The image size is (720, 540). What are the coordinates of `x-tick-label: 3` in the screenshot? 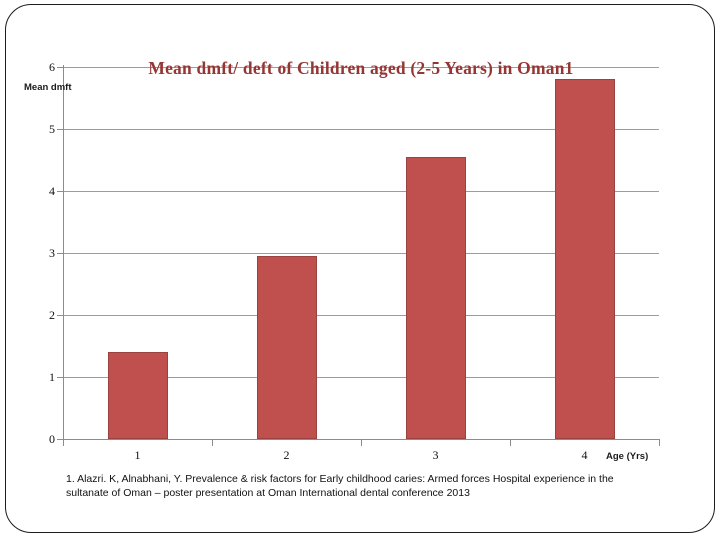 It's located at (435, 455).